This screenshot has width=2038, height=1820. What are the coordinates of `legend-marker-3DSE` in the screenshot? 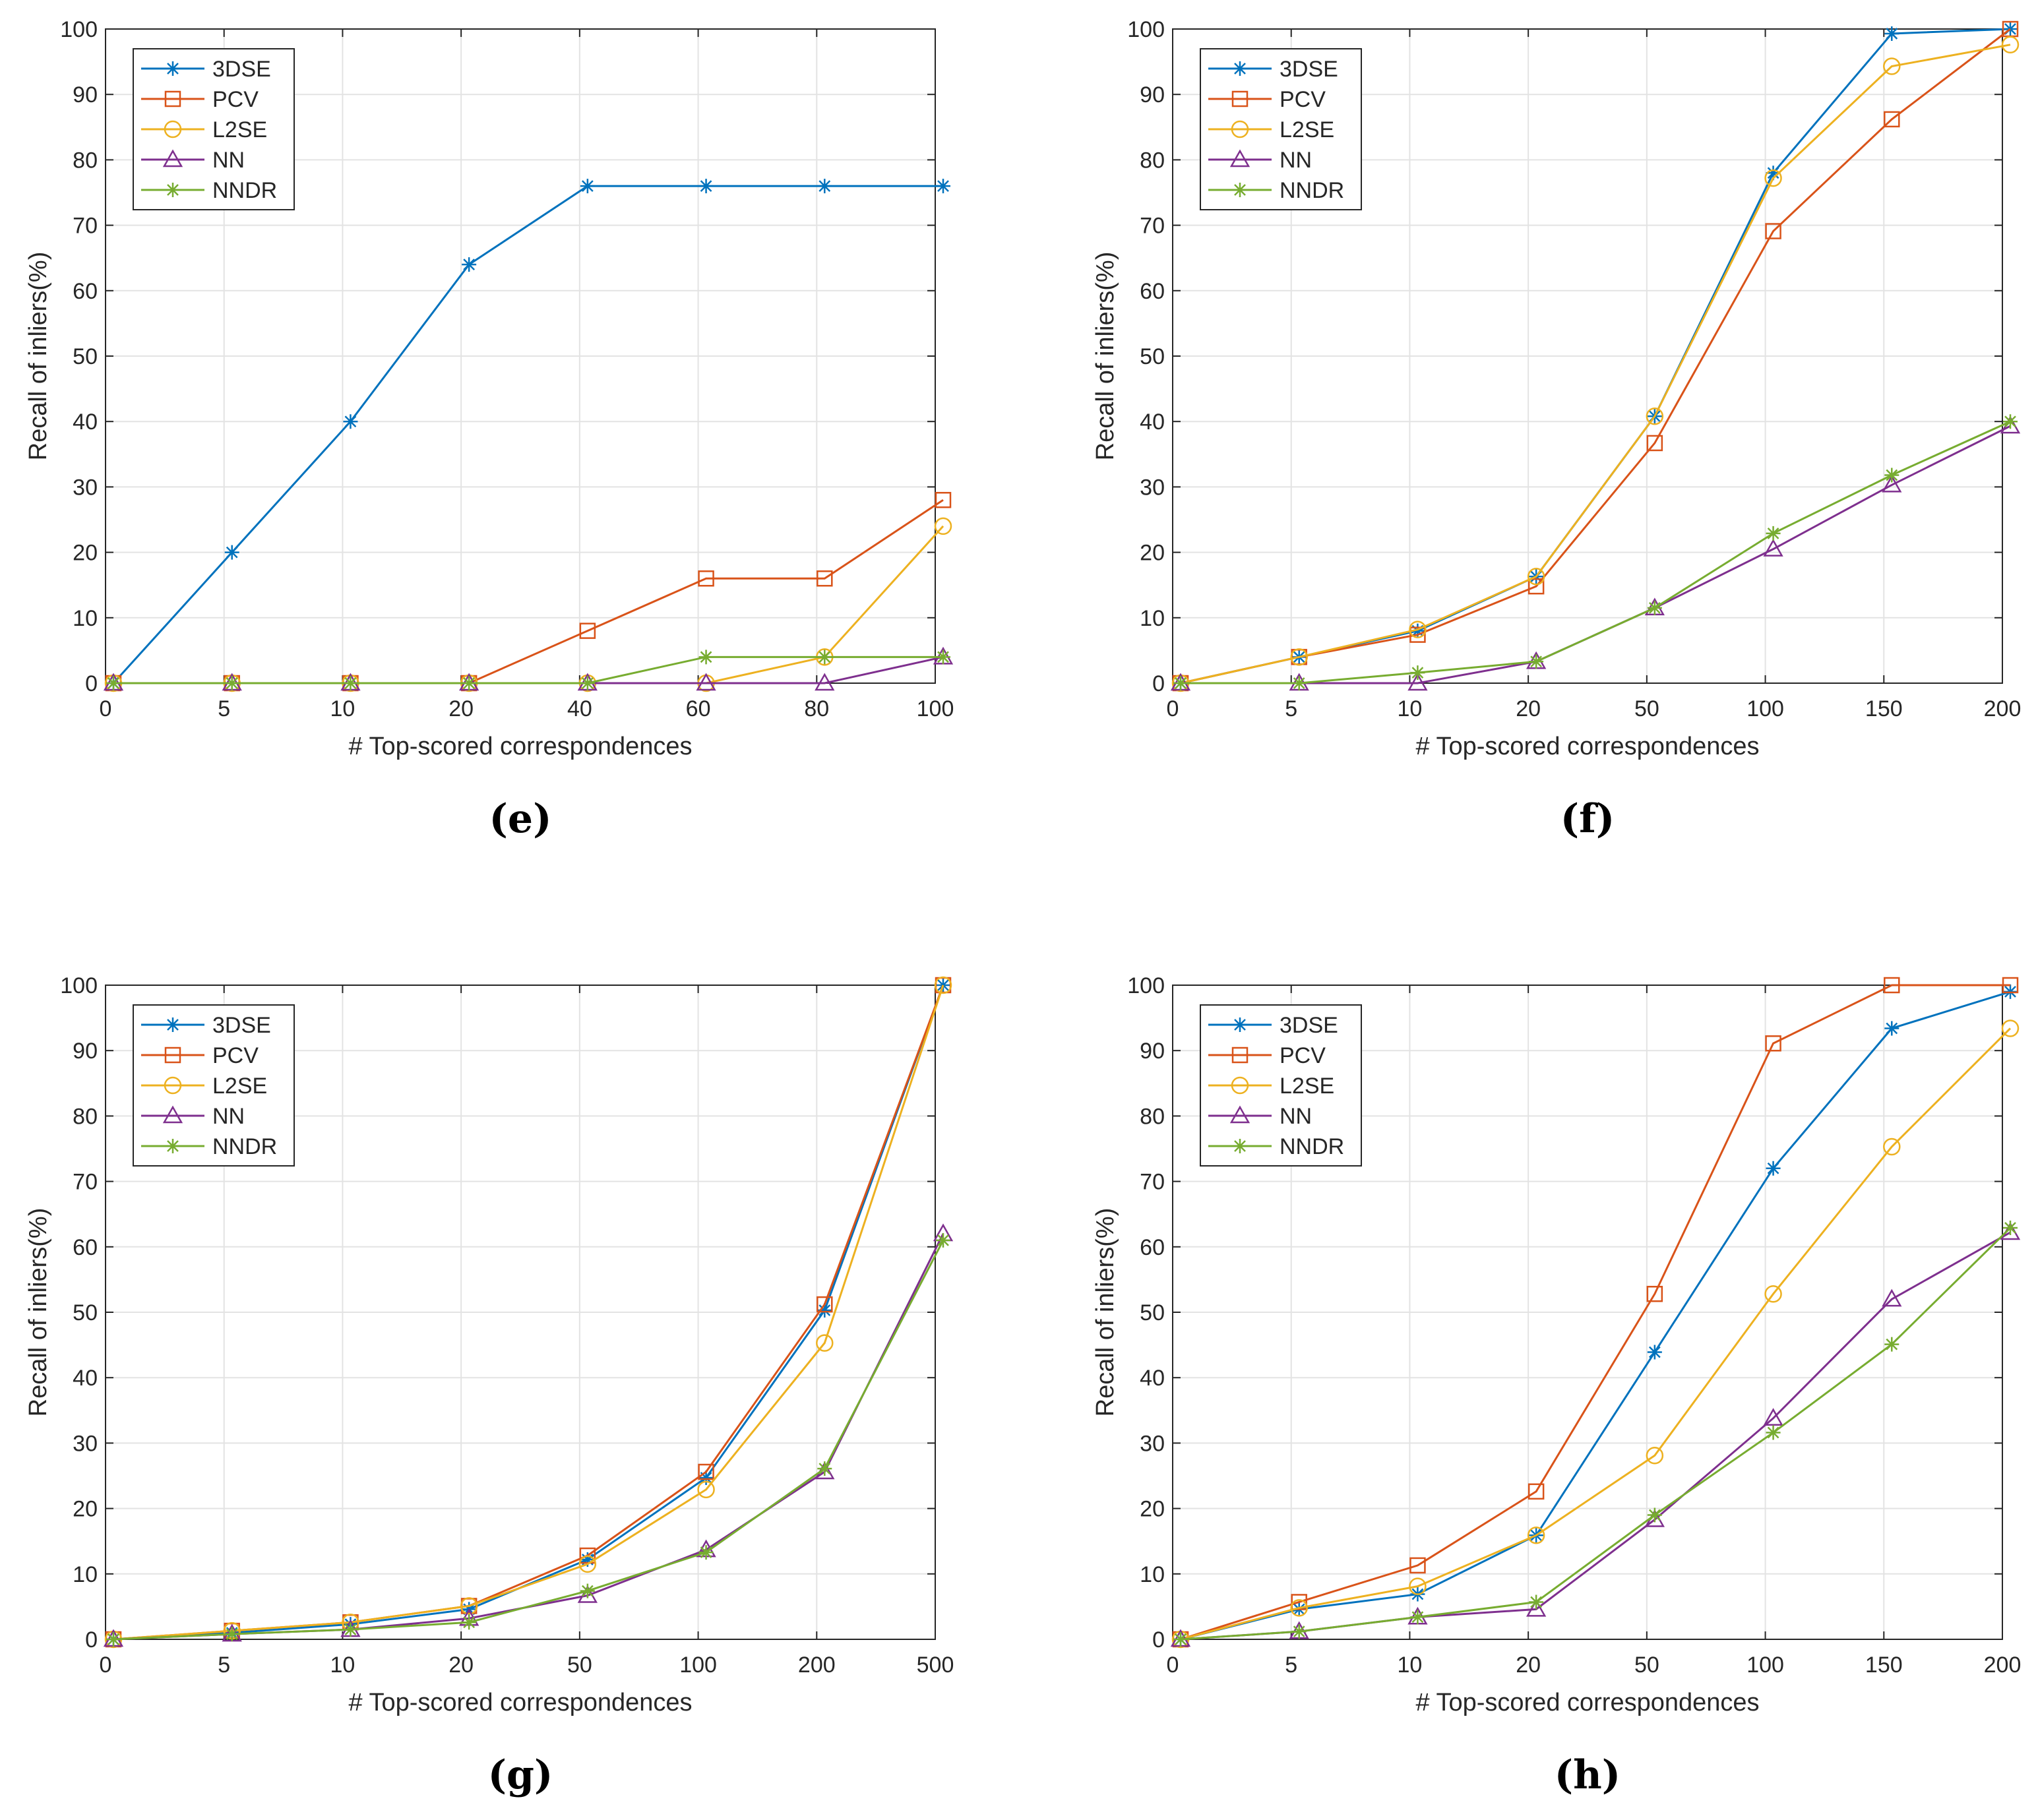 It's located at (173, 1024).